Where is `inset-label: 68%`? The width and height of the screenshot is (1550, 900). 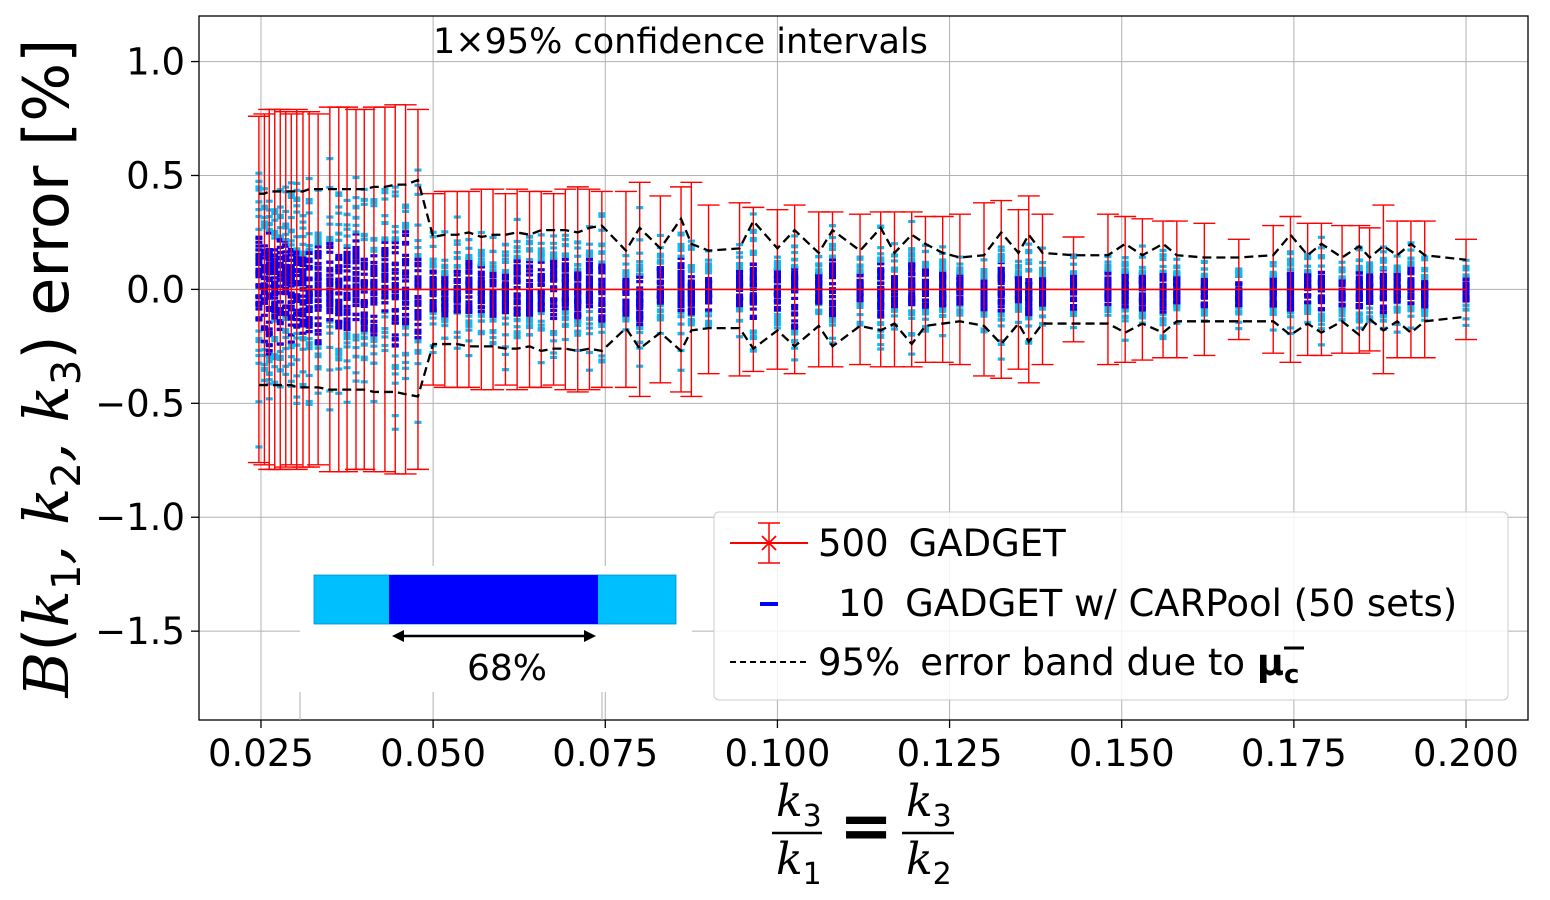 inset-label: 68% is located at coordinates (507, 668).